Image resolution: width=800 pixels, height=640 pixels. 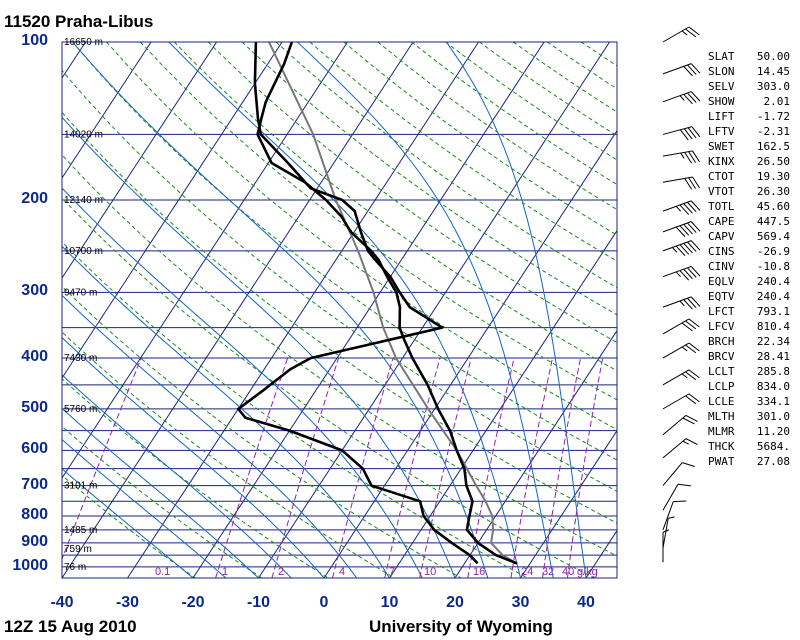 I want to click on height-label: 9470 m, so click(x=80, y=292).